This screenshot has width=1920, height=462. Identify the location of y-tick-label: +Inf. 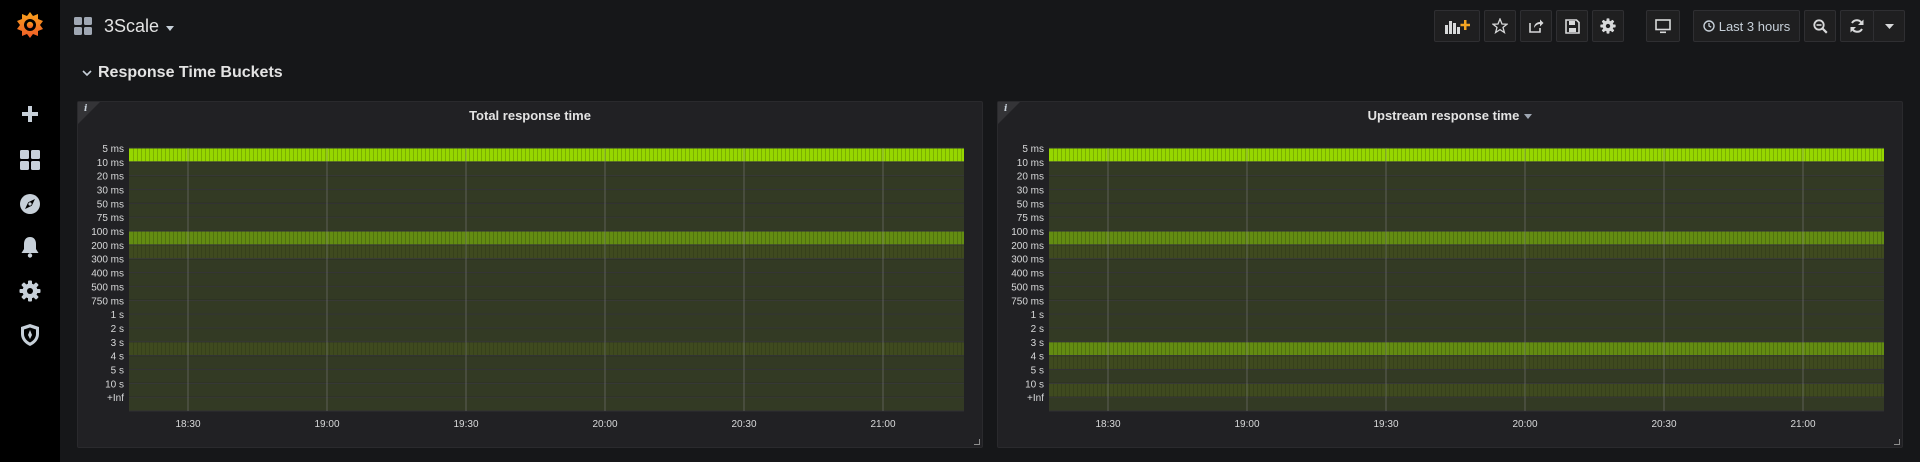
(115, 398).